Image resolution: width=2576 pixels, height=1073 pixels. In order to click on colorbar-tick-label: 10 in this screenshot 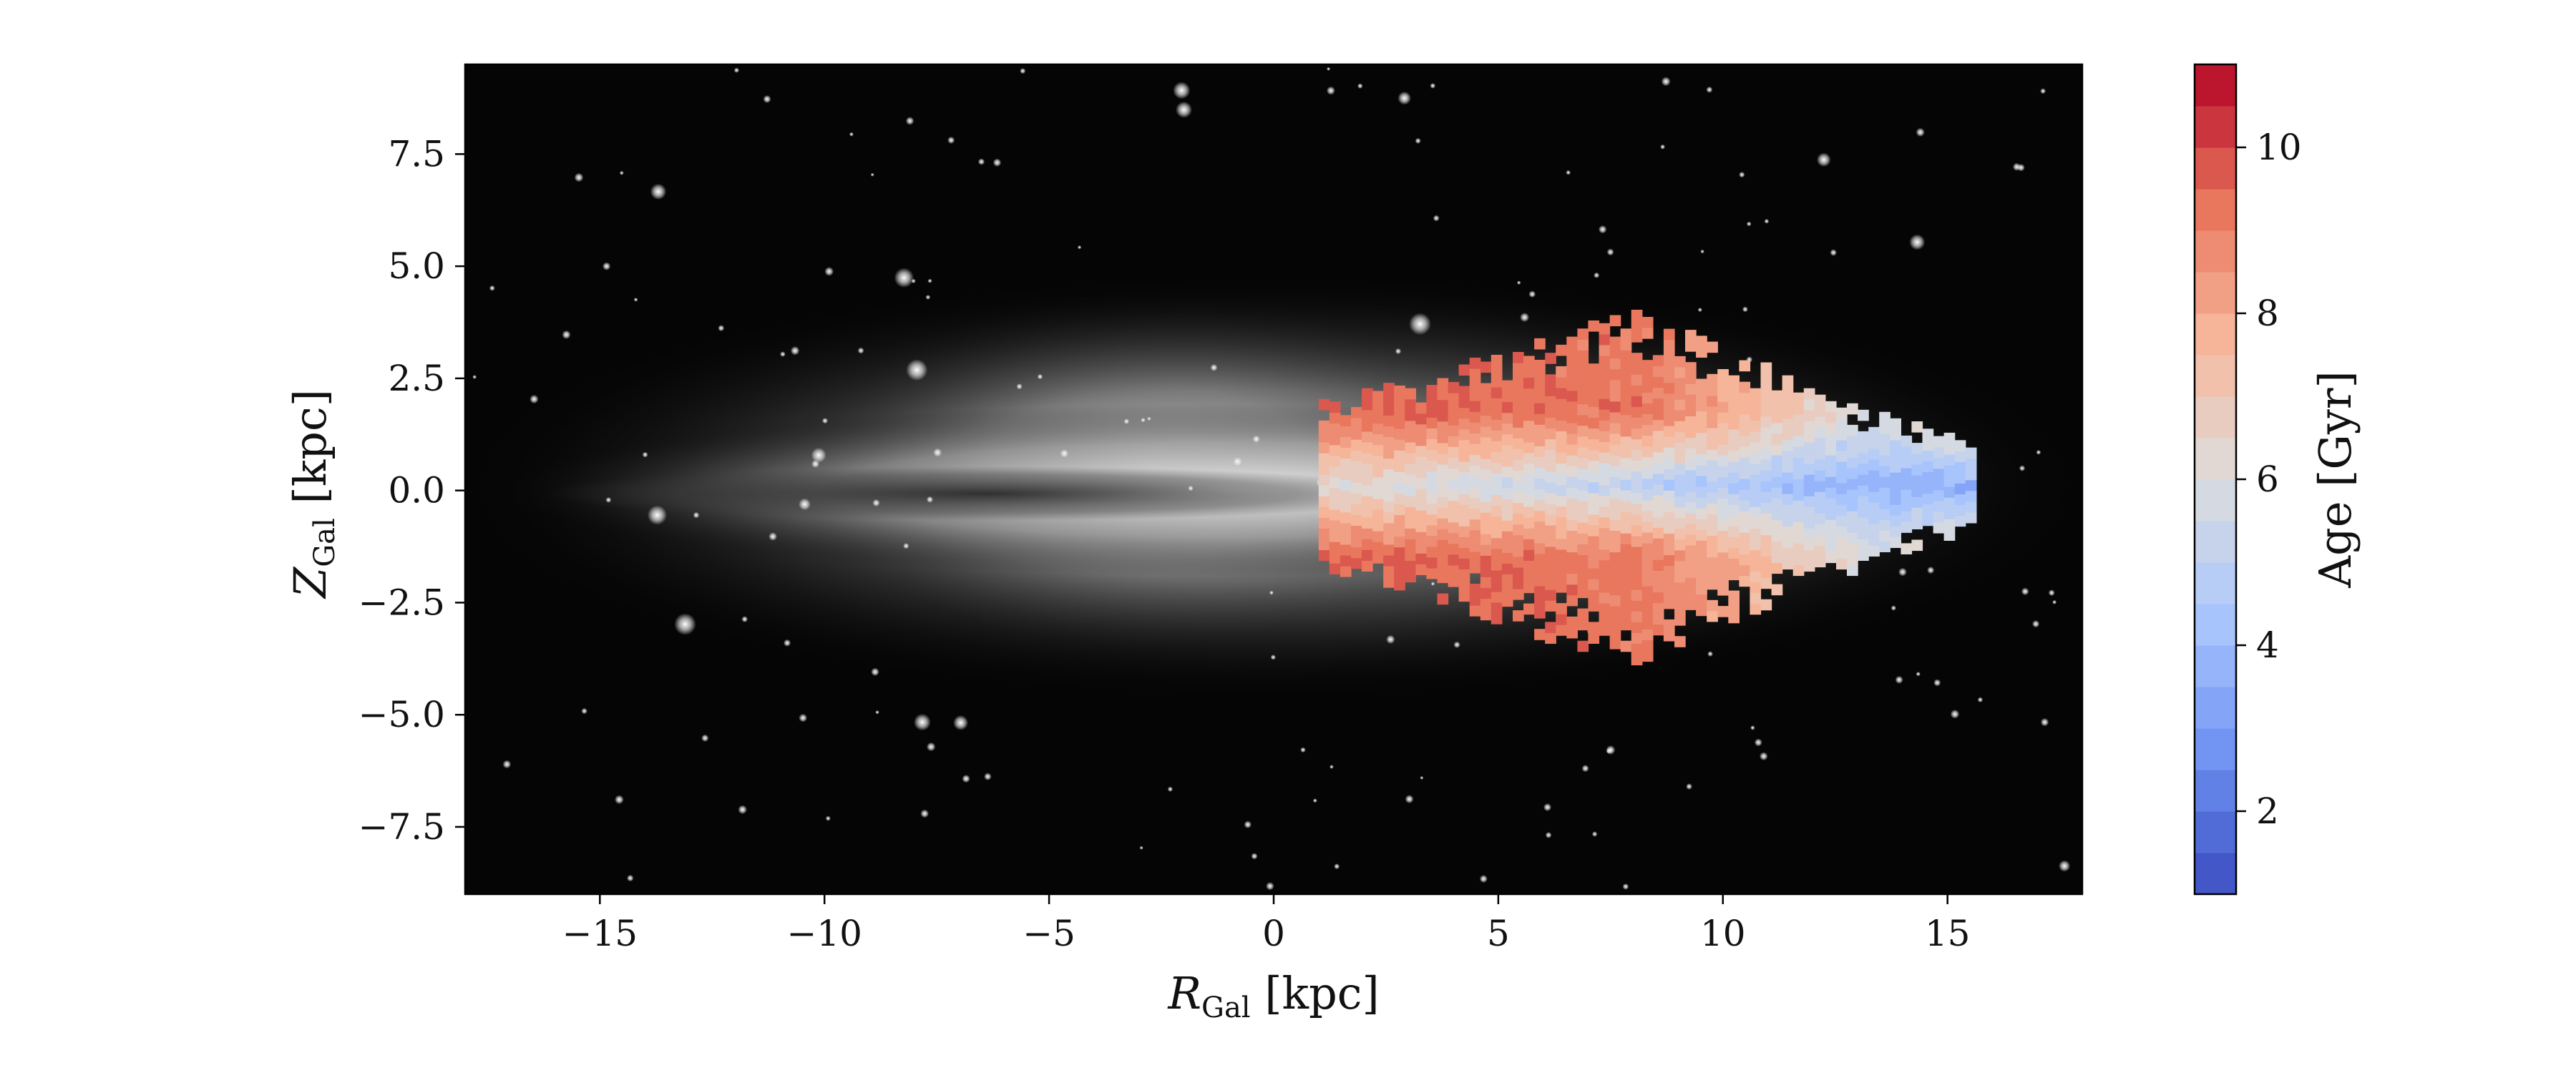, I will do `click(2279, 147)`.